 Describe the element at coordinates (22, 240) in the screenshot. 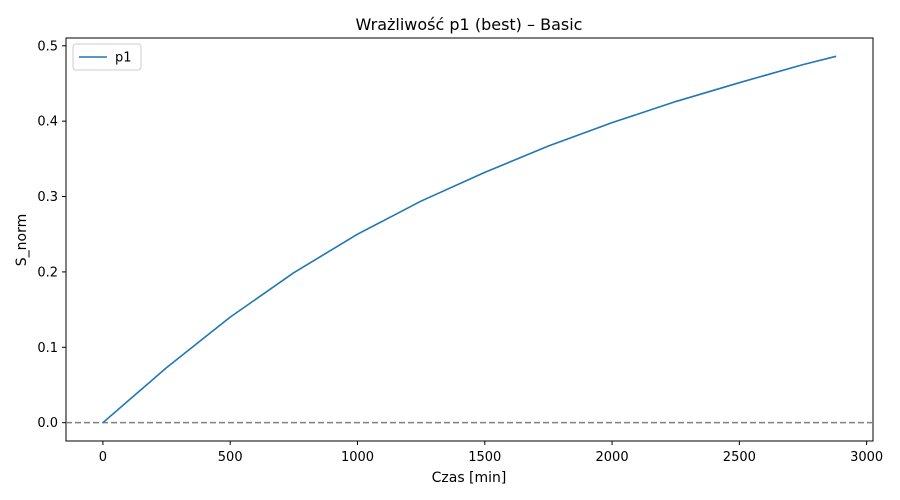

I see `y-axis-label: S_norm` at that location.